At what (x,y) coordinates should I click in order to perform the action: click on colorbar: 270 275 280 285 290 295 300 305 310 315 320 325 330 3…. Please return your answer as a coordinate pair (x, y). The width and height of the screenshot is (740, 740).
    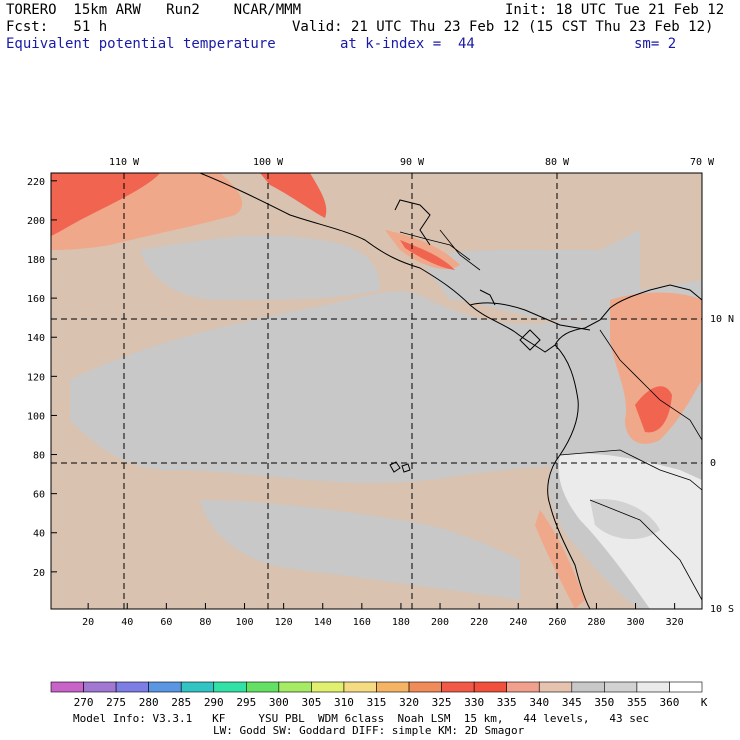
    Looking at the image, I should click on (379, 695).